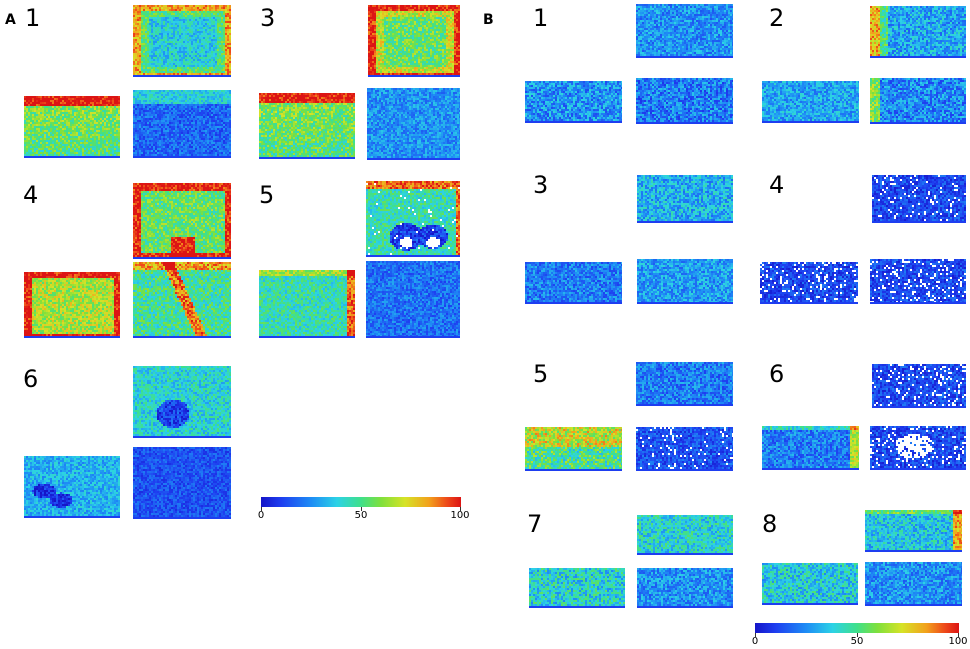  Describe the element at coordinates (541, 18) in the screenshot. I see `panel-b-group-1-label: 1` at that location.